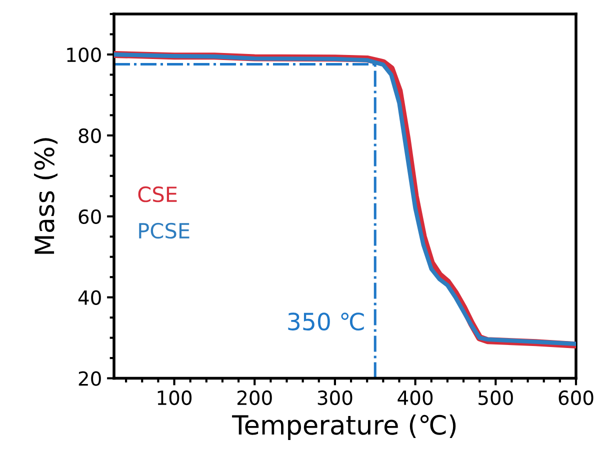 The image size is (600, 467). I want to click on x-tick-label: 100, so click(175, 398).